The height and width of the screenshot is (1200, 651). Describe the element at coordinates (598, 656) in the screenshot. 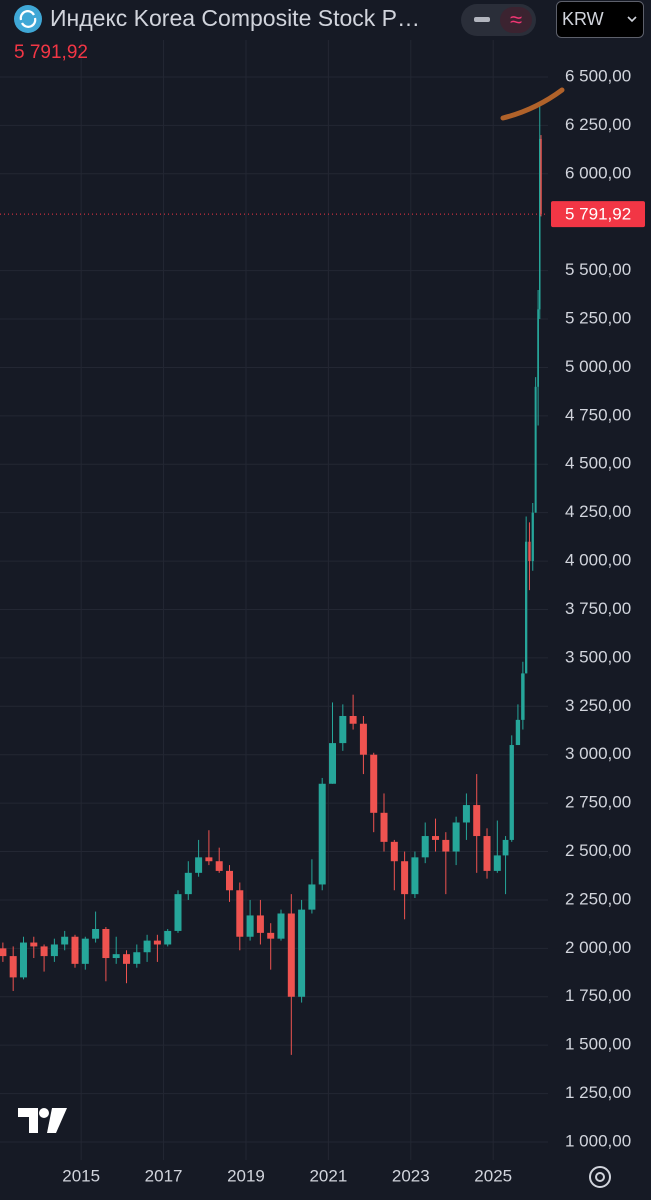

I see `y-tick-label: 3 500,00` at that location.